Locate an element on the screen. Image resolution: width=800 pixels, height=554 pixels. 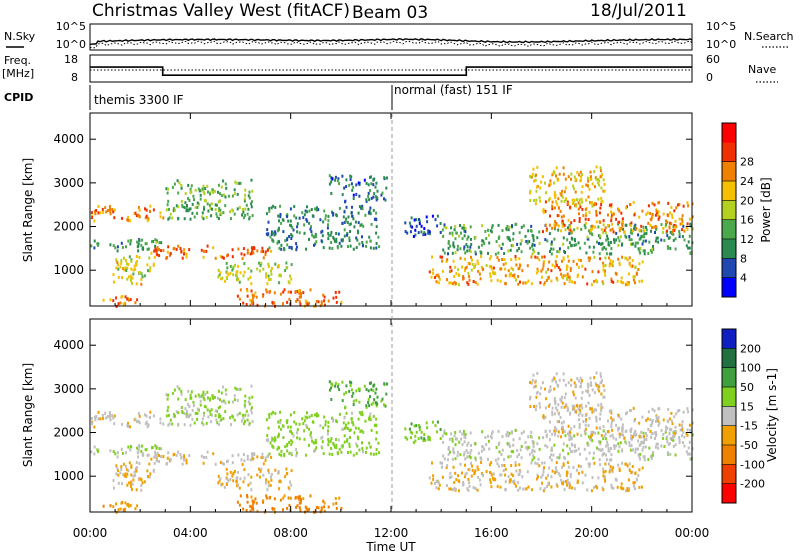
colorbar-swatch is located at coordinates (729, 474).